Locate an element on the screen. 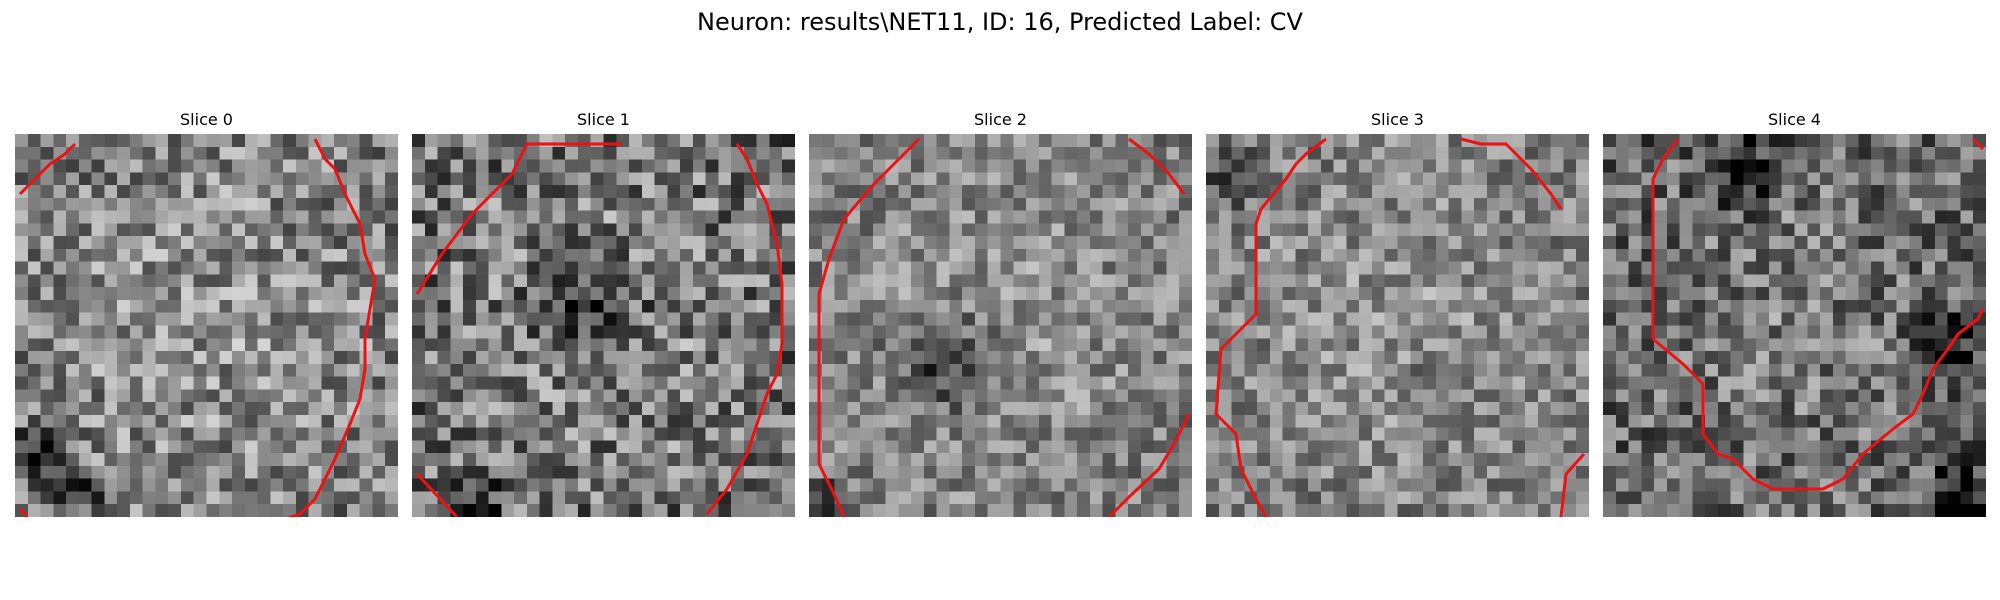  slice-4-contour is located at coordinates (1818, 314).